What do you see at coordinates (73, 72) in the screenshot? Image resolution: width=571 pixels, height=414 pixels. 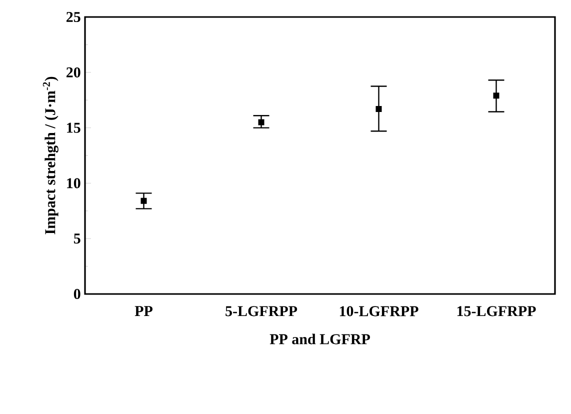 I see `y-tick-label: 20` at bounding box center [73, 72].